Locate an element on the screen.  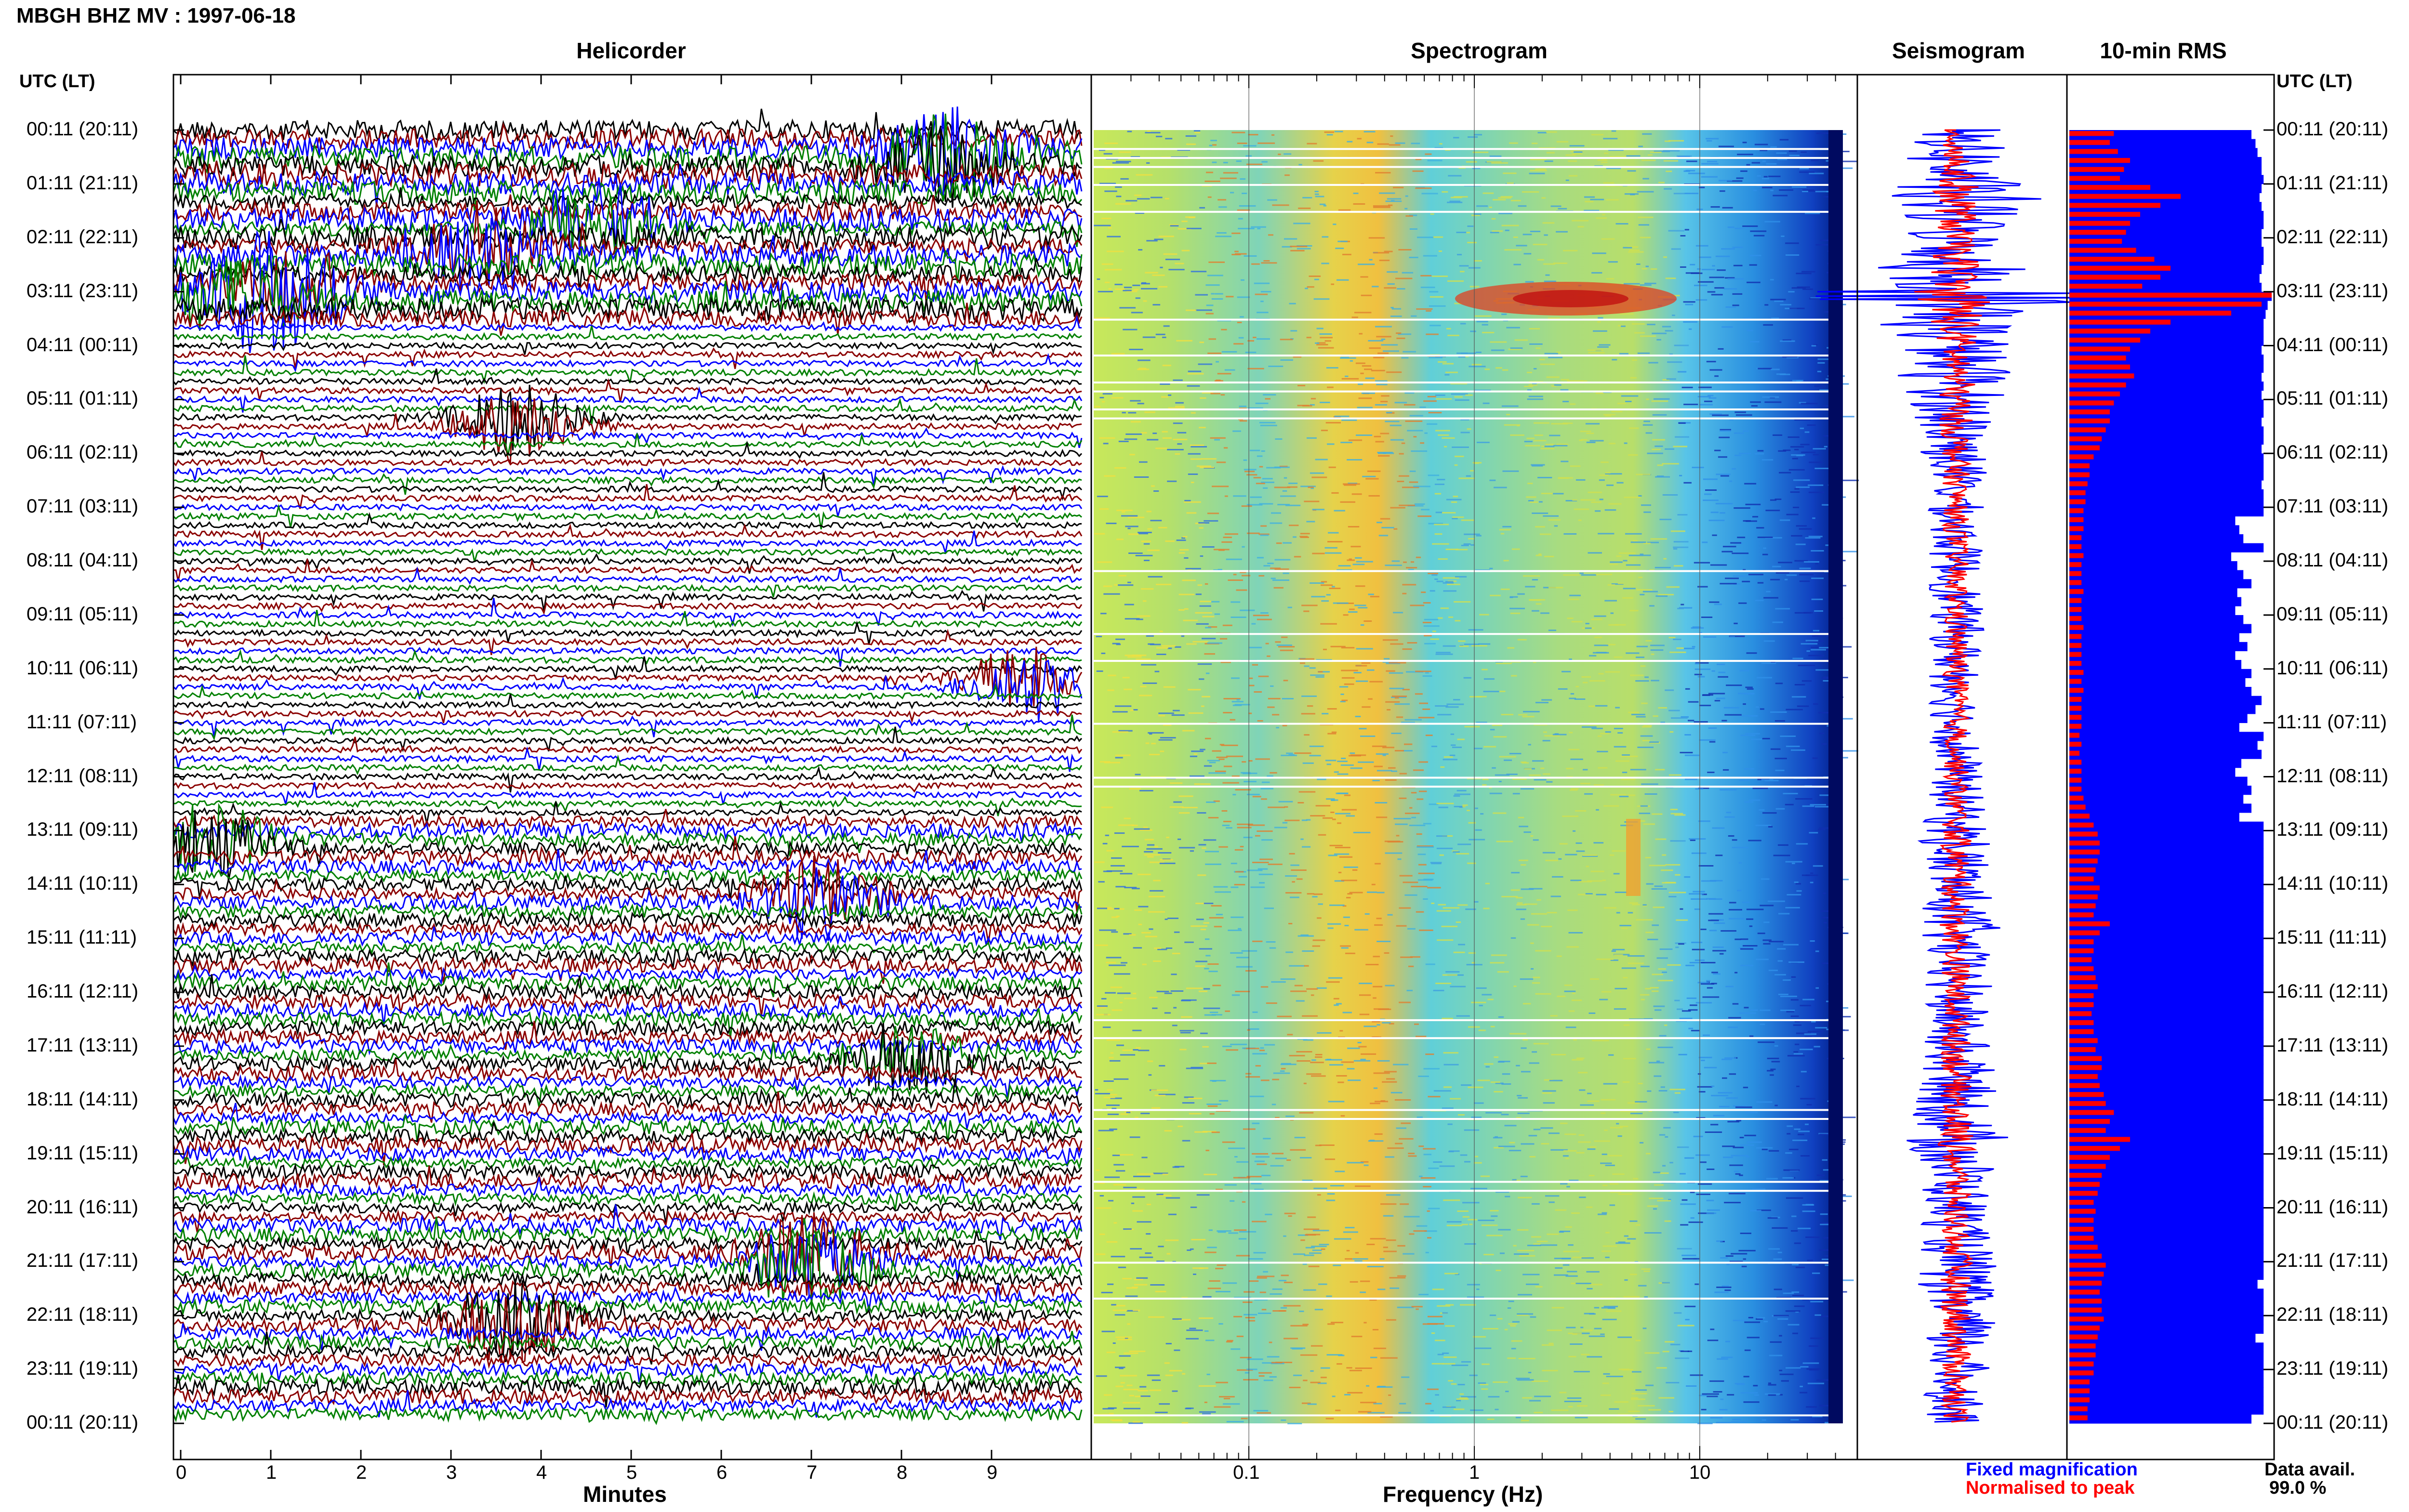
time-label-right: 20:11 (16:11) is located at coordinates (2333, 1207).